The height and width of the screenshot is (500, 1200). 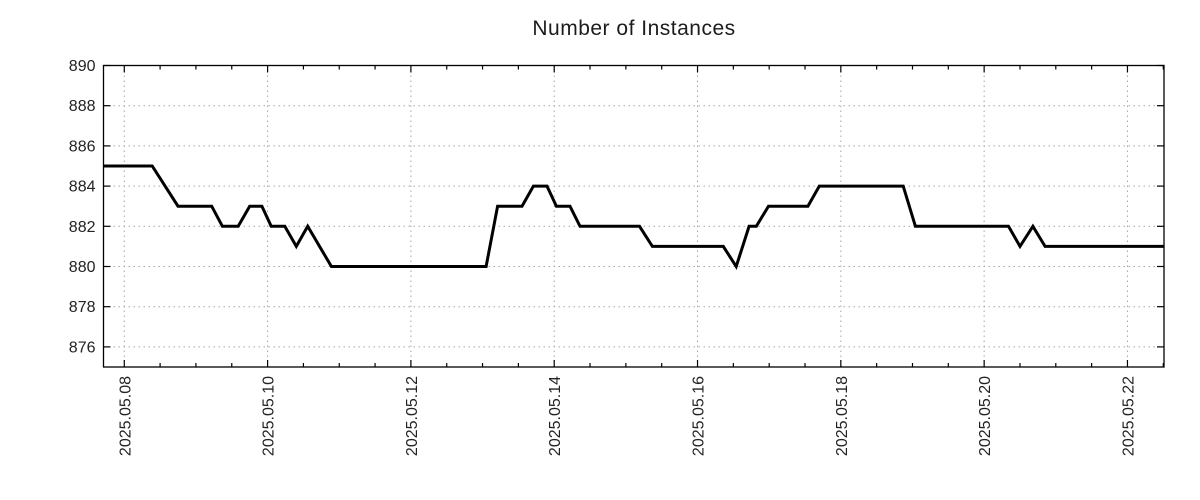 I want to click on x-tick-label: 2025.05.18, so click(x=842, y=416).